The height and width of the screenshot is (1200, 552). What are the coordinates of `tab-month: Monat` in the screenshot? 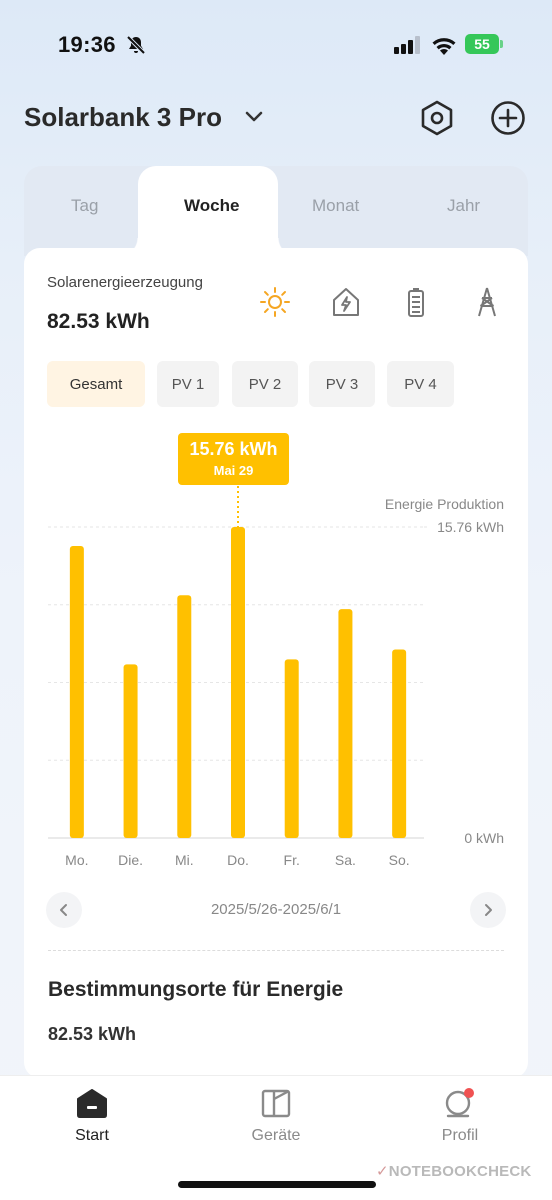 It's located at (336, 205).